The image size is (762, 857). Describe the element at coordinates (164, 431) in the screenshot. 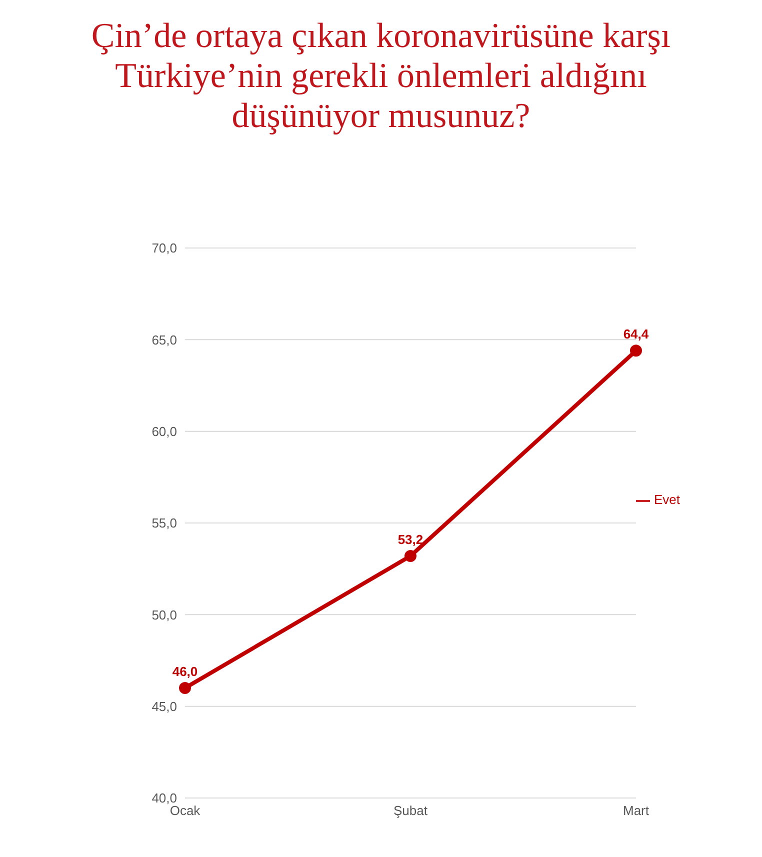

I see `y-tick-label: 60,0` at that location.